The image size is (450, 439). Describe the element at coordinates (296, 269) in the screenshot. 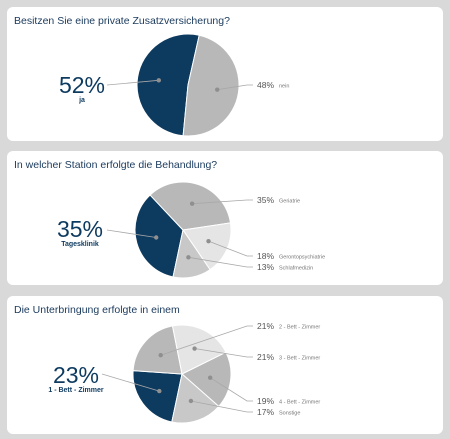

I see `slice-category-label: Schlafmedizin` at that location.